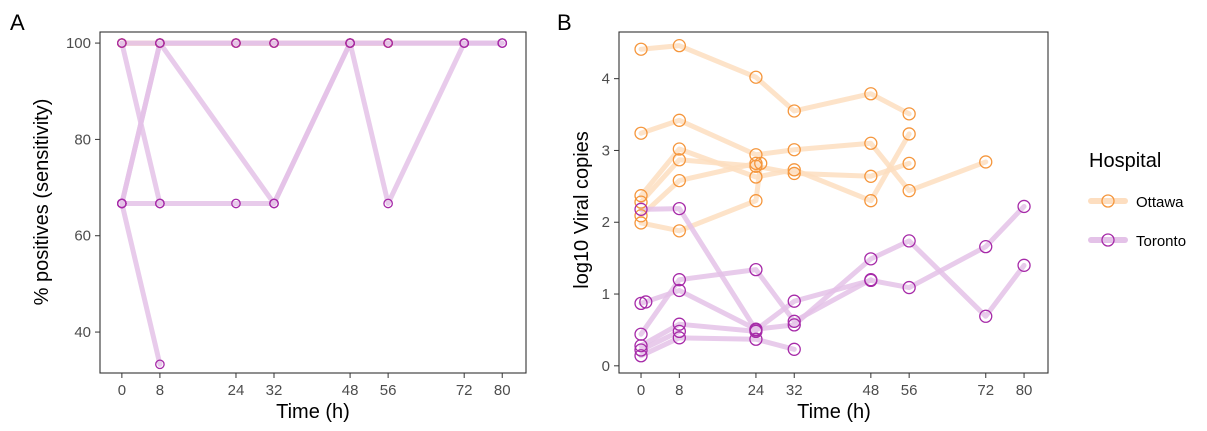 This screenshot has width=1207, height=431. What do you see at coordinates (606, 222) in the screenshot?
I see `viral-y-tick-label: 2` at bounding box center [606, 222].